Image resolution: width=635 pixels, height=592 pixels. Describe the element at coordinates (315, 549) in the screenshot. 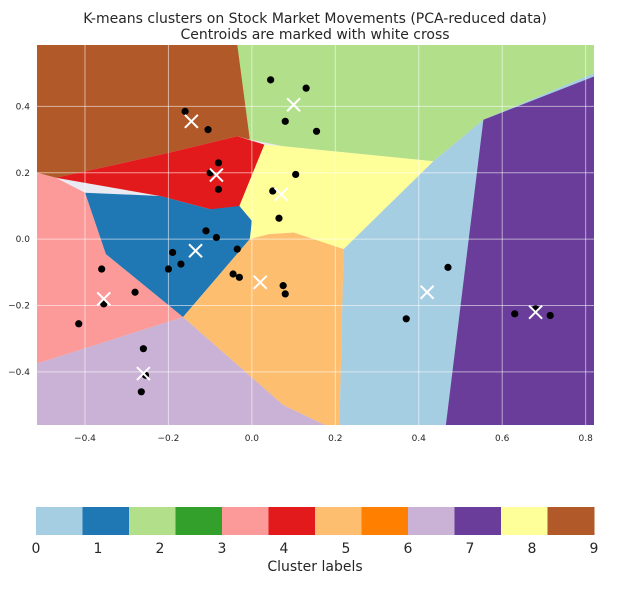

I see `colorbar-ticks: 0 1 2 3 4 5 6 7 8 9` at that location.